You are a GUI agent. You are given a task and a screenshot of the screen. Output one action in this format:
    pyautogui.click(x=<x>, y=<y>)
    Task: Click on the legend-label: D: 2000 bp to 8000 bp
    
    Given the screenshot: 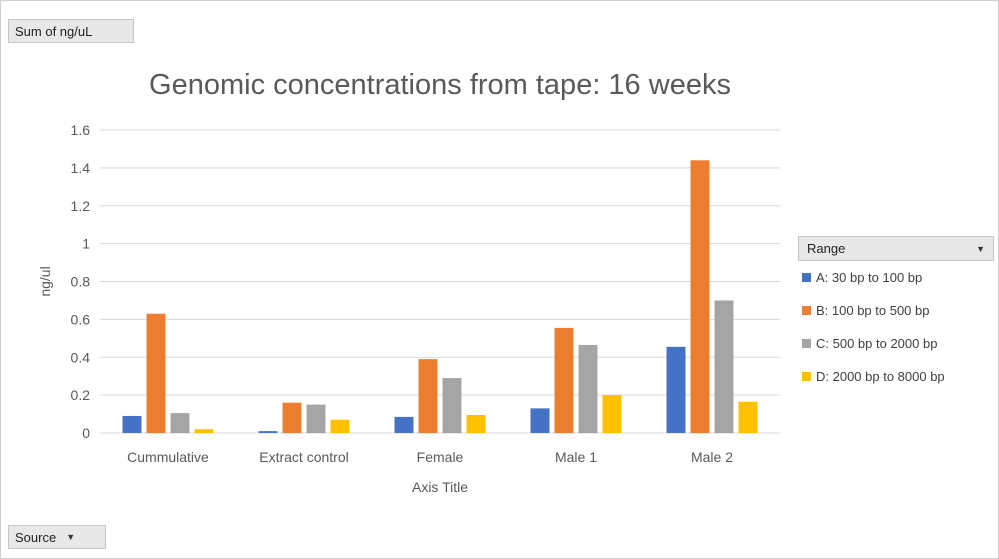 What is the action you would take?
    pyautogui.click(x=880, y=376)
    